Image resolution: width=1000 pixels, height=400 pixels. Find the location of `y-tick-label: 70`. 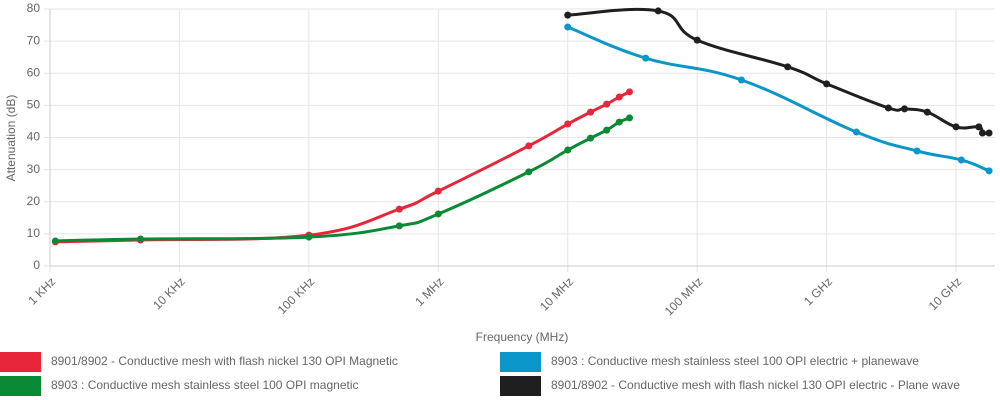

y-tick-label: 70 is located at coordinates (34, 40).